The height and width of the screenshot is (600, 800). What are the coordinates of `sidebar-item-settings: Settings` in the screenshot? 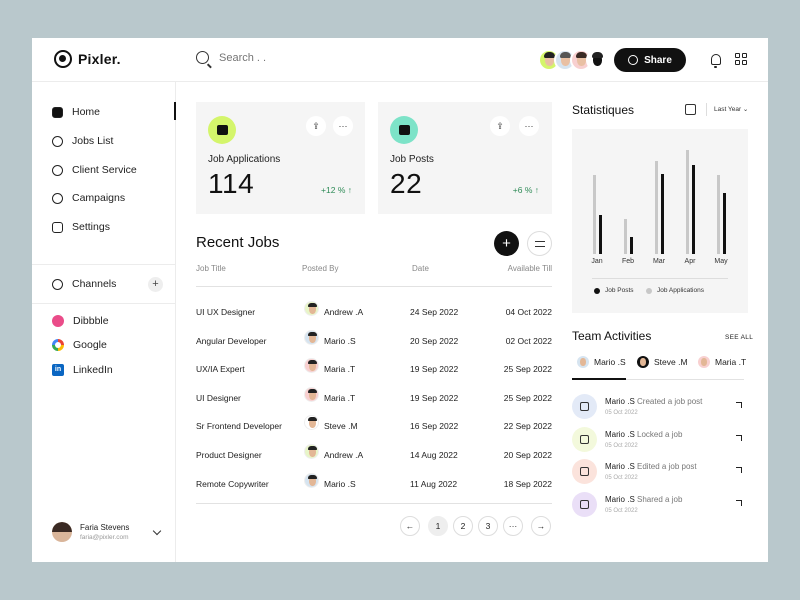 It's located at (81, 227).